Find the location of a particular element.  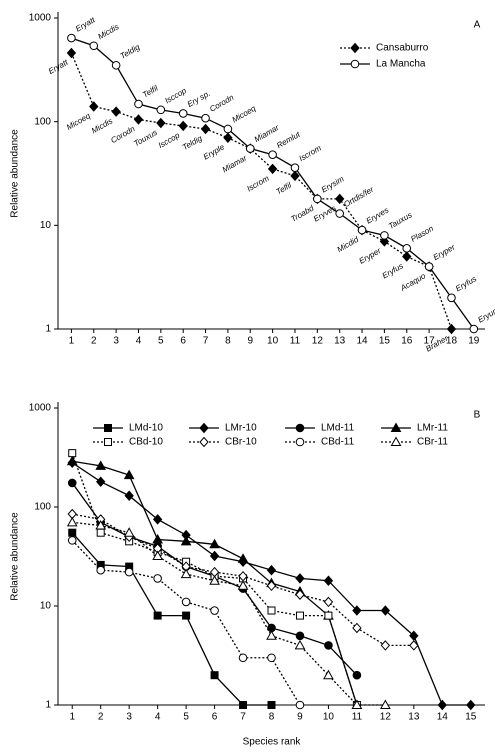

y-axis-label: Relative abundance is located at coordinates (15, 556).